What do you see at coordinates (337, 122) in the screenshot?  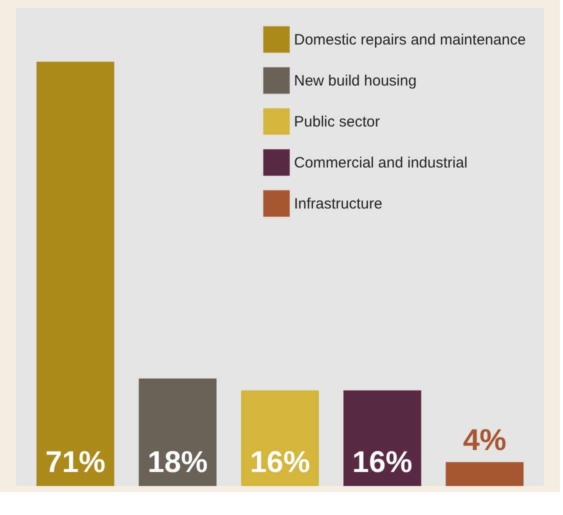 I see `legend-label: Public sector` at bounding box center [337, 122].